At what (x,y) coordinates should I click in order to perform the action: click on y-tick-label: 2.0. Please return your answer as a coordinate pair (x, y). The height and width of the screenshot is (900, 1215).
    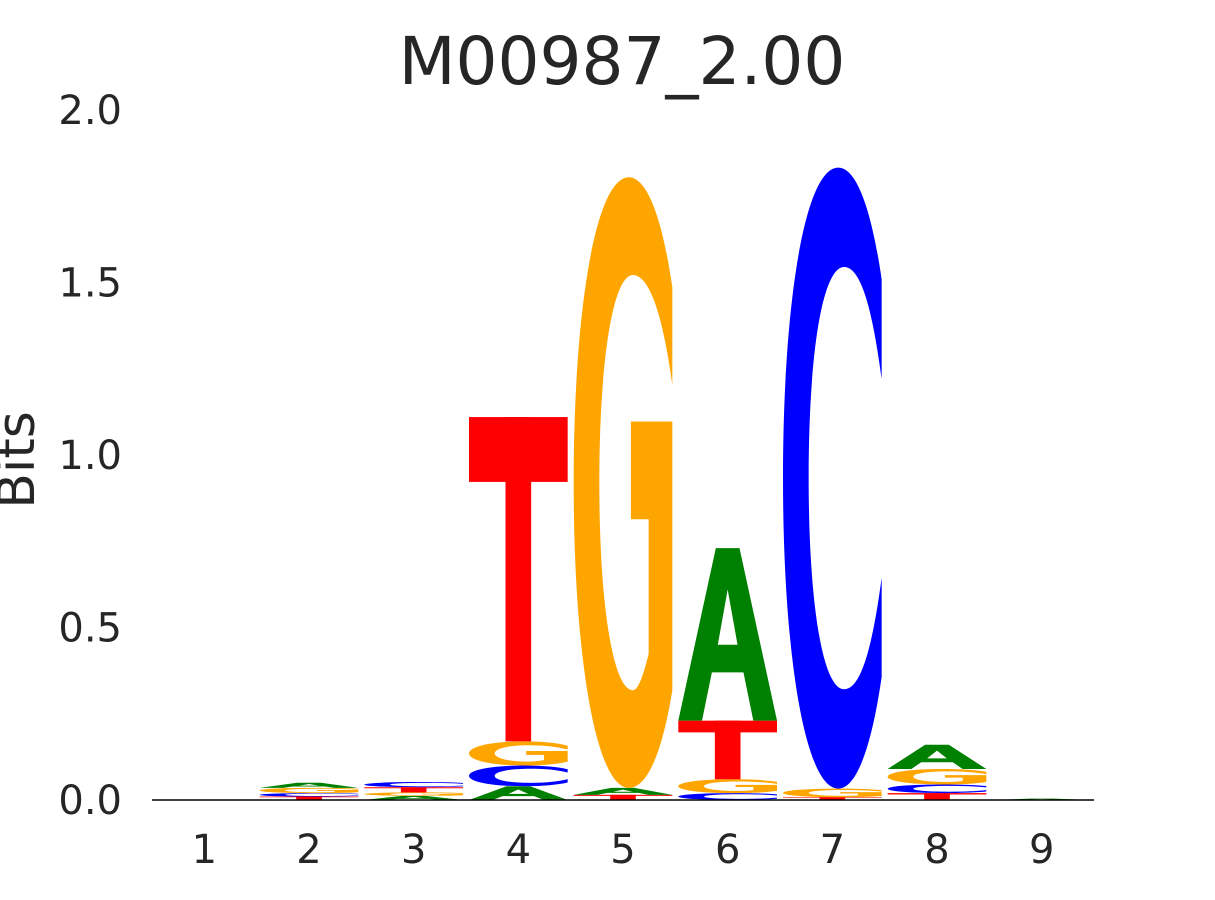
    Looking at the image, I should click on (90, 111).